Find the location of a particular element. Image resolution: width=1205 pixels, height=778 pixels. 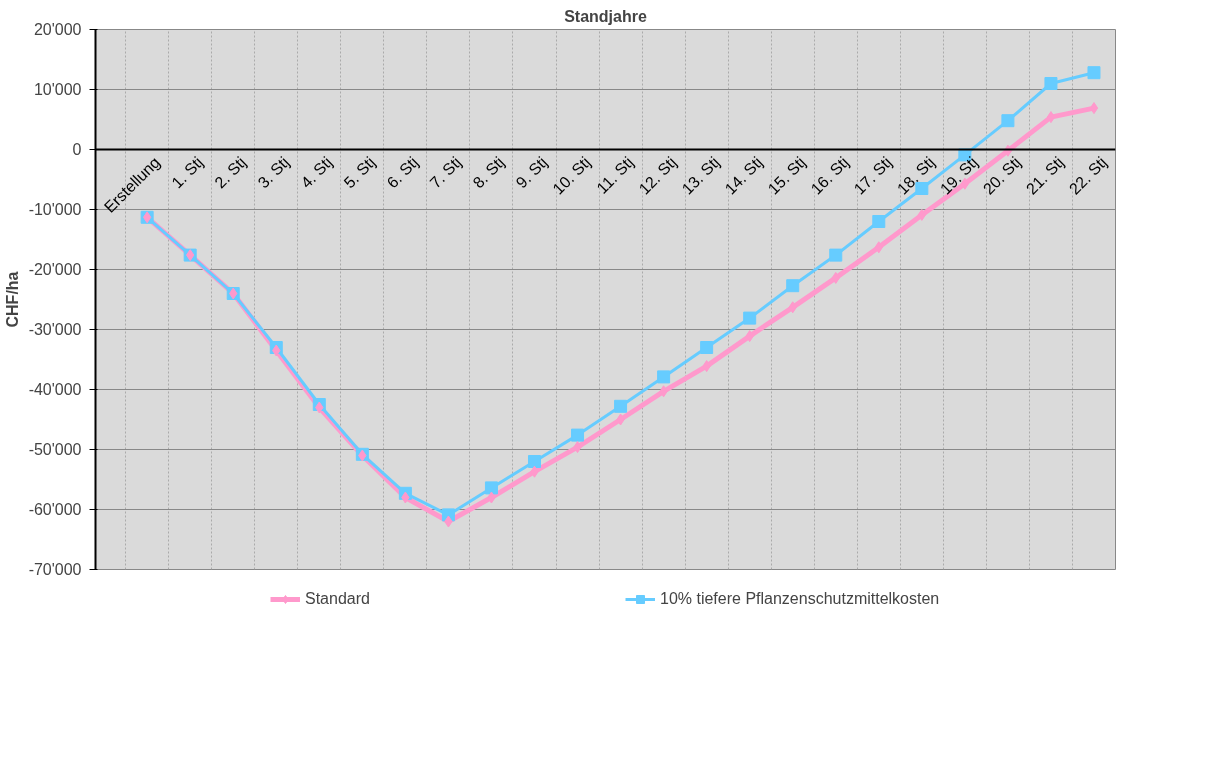

y-tick-label: -50'000 is located at coordinates (55, 449).